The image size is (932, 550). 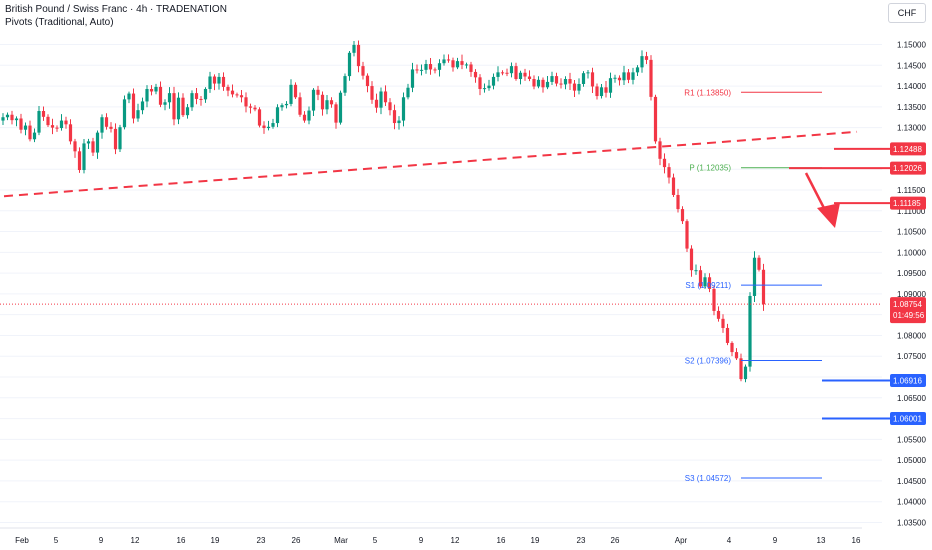 I want to click on currency-button: CHF, so click(x=907, y=13).